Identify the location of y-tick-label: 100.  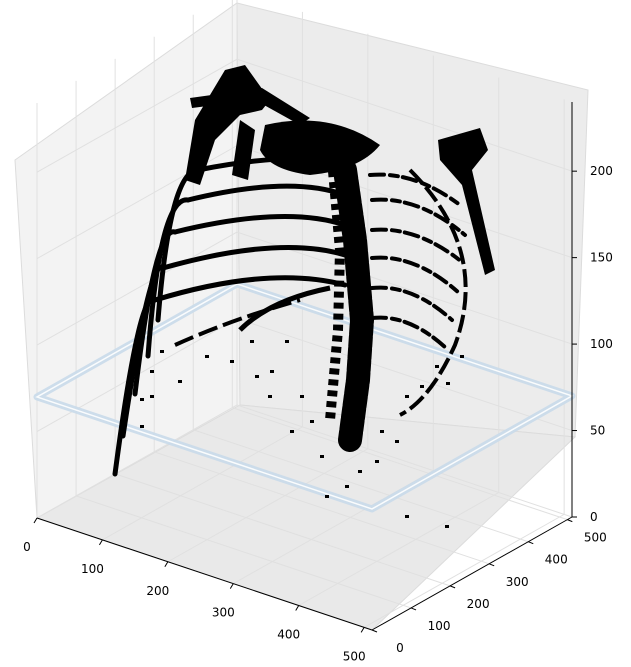
(439, 626).